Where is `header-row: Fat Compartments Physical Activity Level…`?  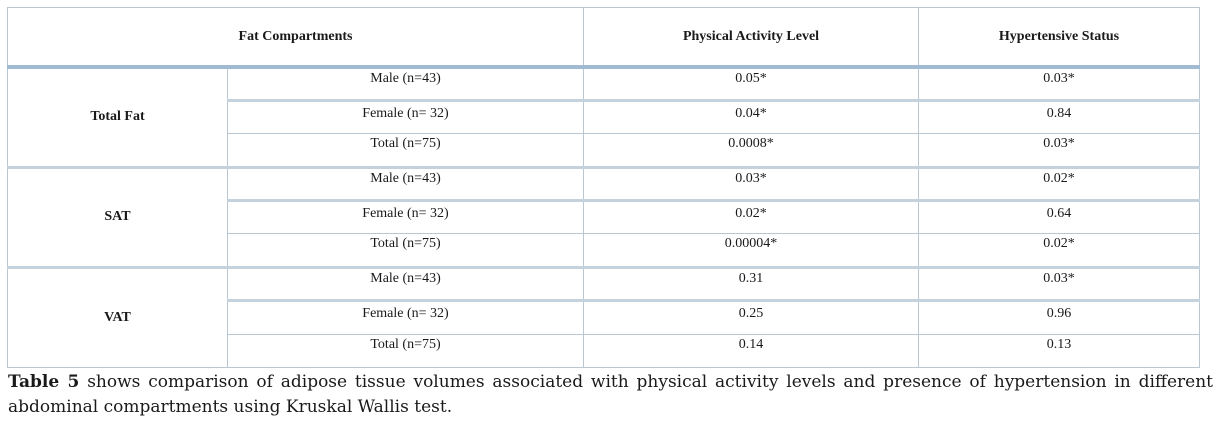
header-row: Fat Compartments Physical Activity Level… is located at coordinates (603, 37).